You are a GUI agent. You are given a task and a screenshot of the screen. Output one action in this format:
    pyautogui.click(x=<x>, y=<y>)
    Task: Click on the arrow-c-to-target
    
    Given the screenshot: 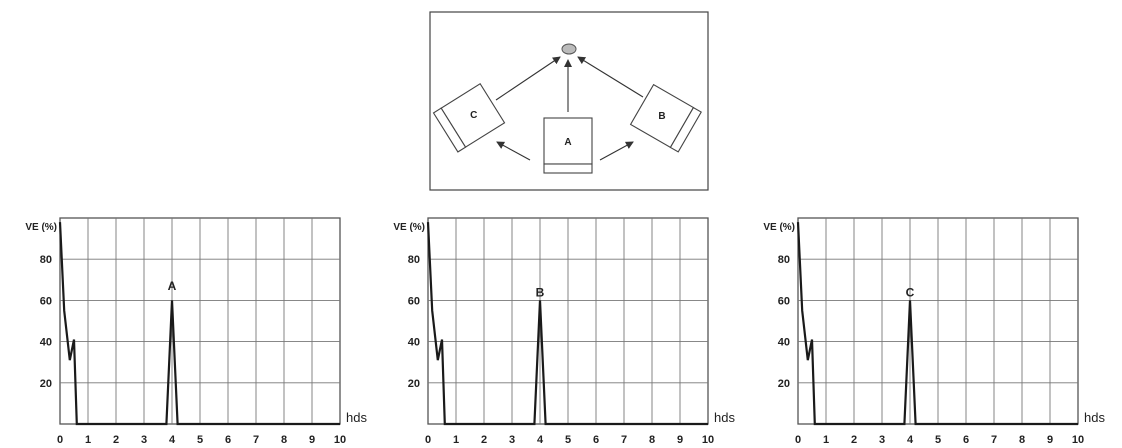 What is the action you would take?
    pyautogui.click(x=528, y=78)
    